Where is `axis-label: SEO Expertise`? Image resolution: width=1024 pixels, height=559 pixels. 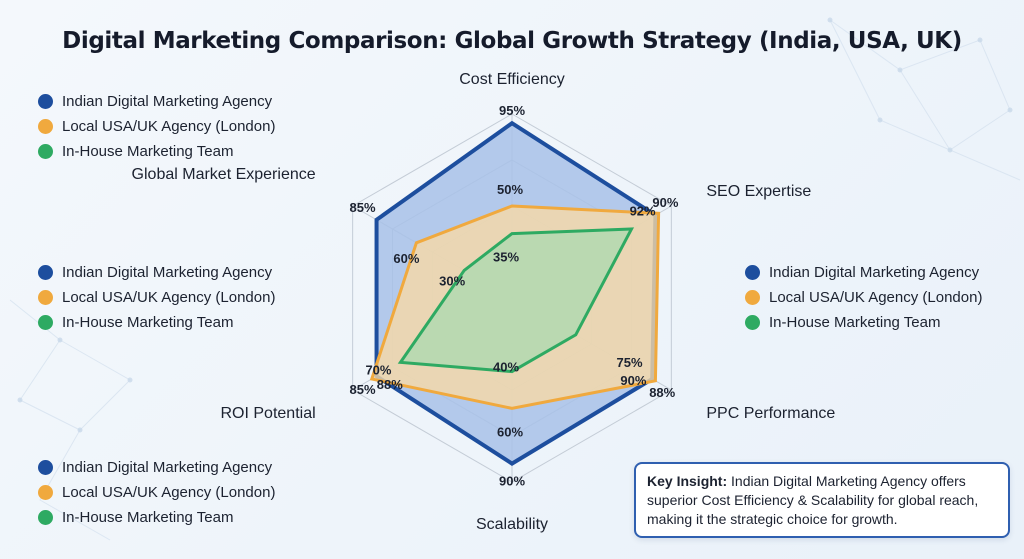
axis-label: SEO Expertise is located at coordinates (758, 191).